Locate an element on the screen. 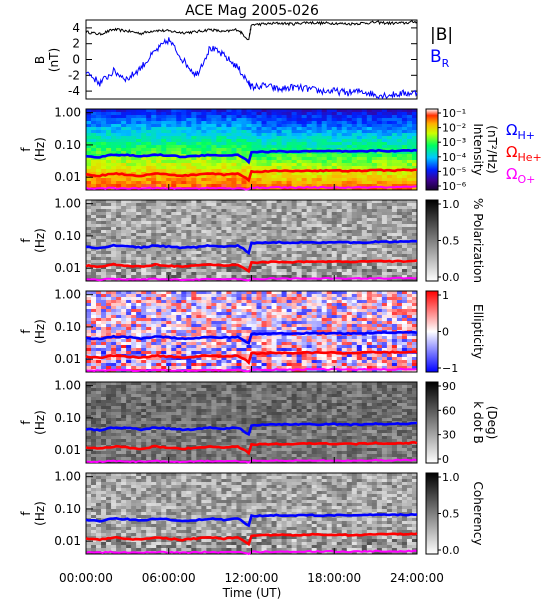  b-field-lines is located at coordinates (251, 60).